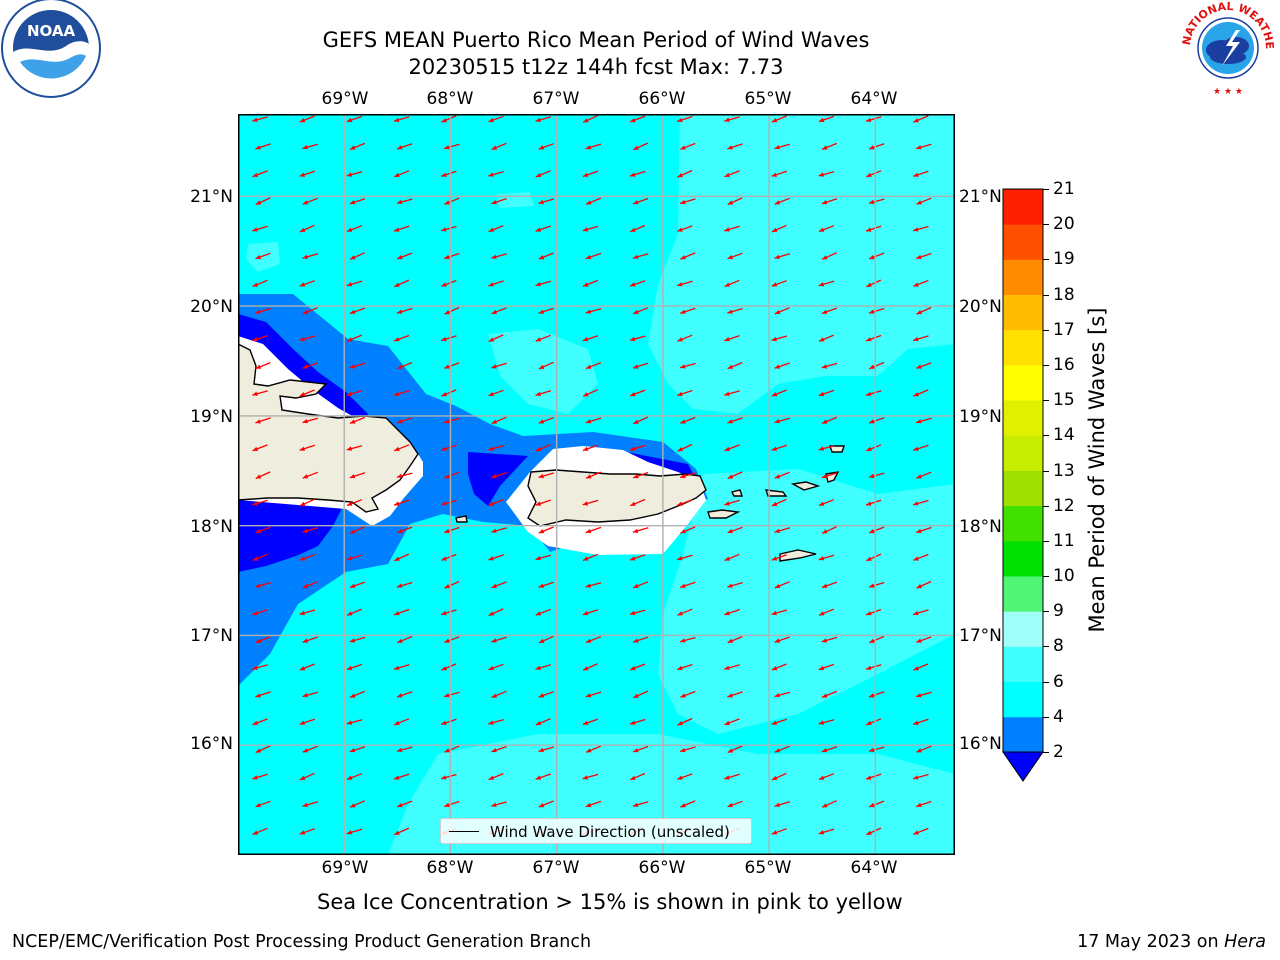 The width and height of the screenshot is (1280, 960). I want to click on lat-label-right-16n: 16°N, so click(980, 744).